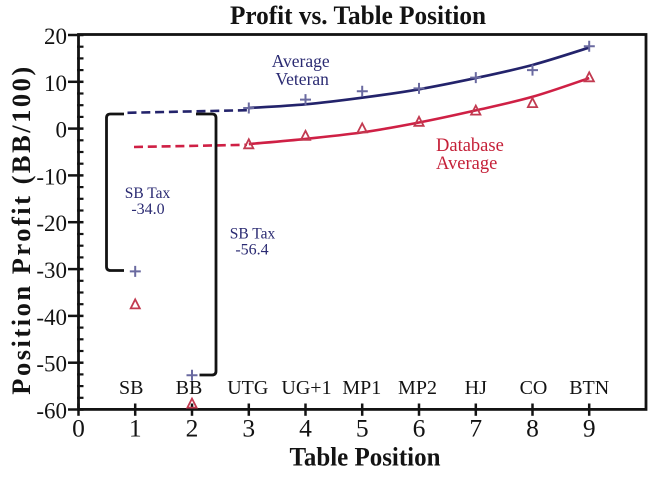  What do you see at coordinates (51, 176) in the screenshot?
I see `svg-text: -10` at bounding box center [51, 176].